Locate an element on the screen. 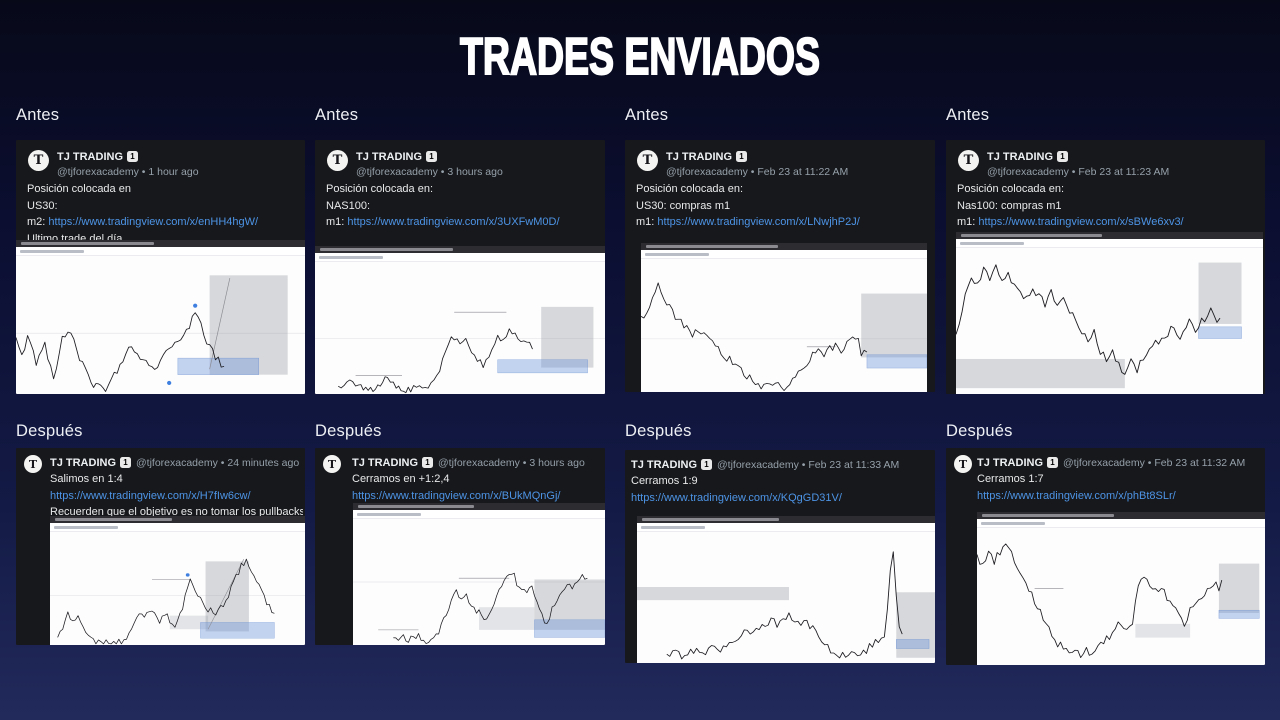 The height and width of the screenshot is (720, 1280). tweet-meta: @tjforexacademy • 24 minutes ago is located at coordinates (218, 463).